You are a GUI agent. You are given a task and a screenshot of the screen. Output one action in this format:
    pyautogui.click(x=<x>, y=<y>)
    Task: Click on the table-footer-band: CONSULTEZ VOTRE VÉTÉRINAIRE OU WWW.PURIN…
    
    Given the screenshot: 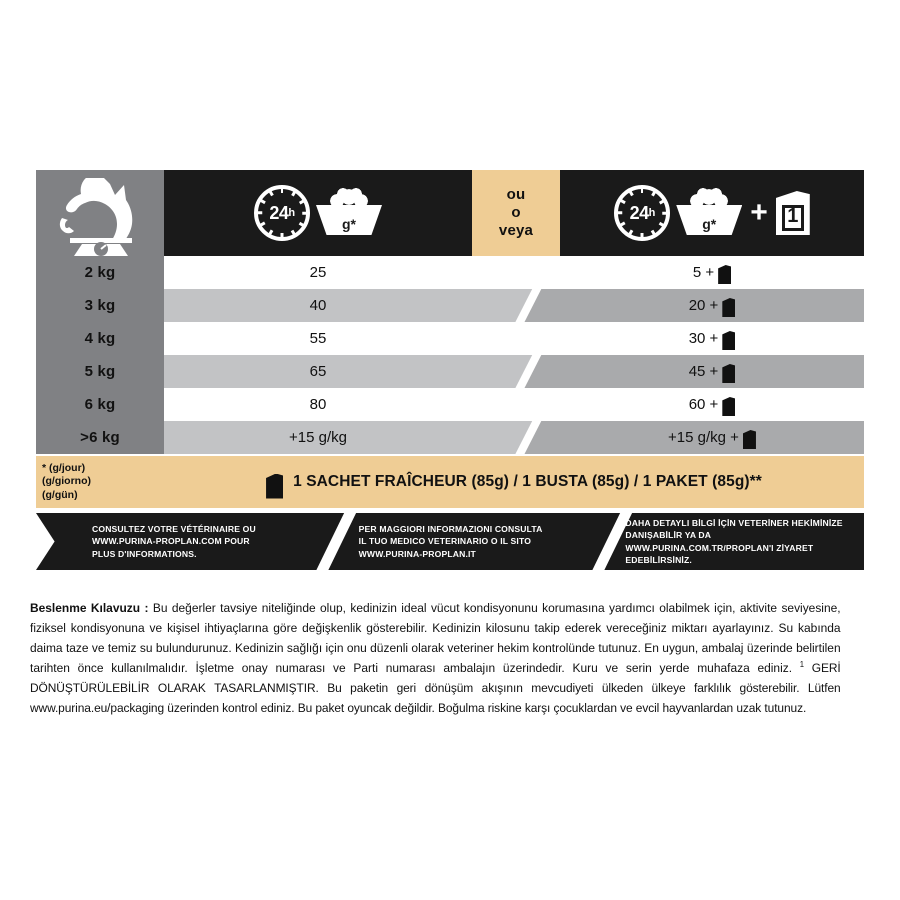 What is the action you would take?
    pyautogui.click(x=450, y=541)
    